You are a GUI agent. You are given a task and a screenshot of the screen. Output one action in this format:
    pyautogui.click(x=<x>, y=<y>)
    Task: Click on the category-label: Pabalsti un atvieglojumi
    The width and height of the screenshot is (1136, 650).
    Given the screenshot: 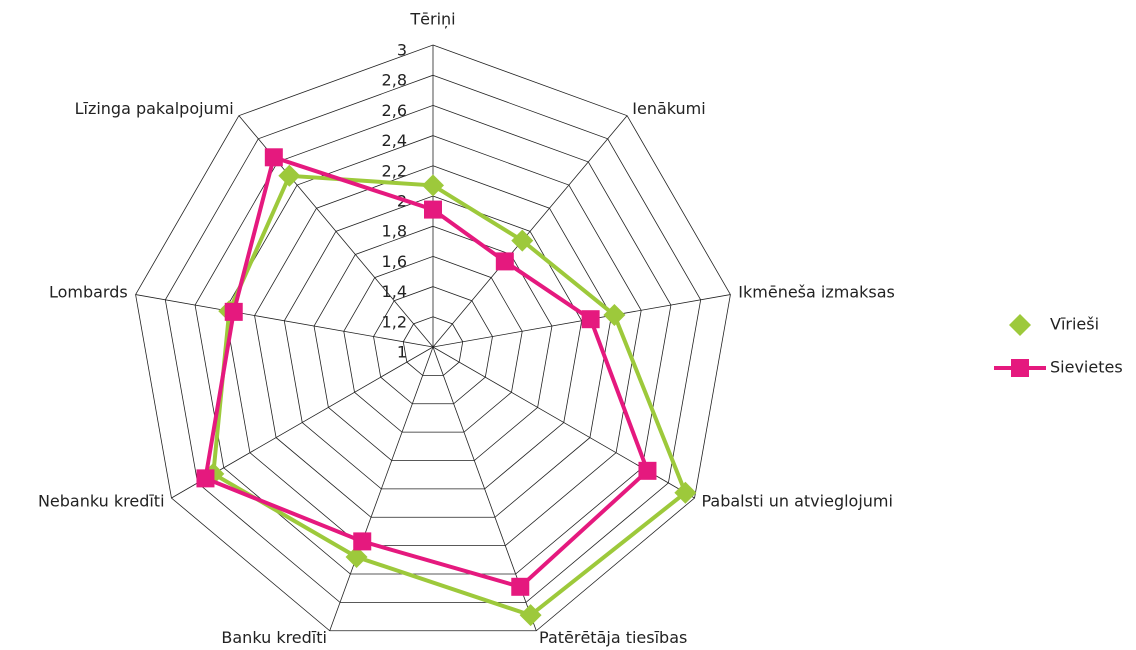 What is the action you would take?
    pyautogui.click(x=797, y=501)
    